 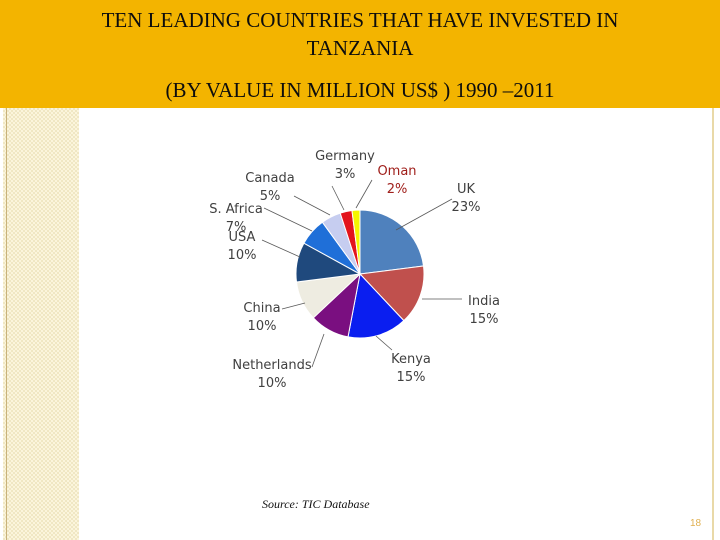 What do you see at coordinates (242, 237) in the screenshot?
I see `slice-label: USA` at bounding box center [242, 237].